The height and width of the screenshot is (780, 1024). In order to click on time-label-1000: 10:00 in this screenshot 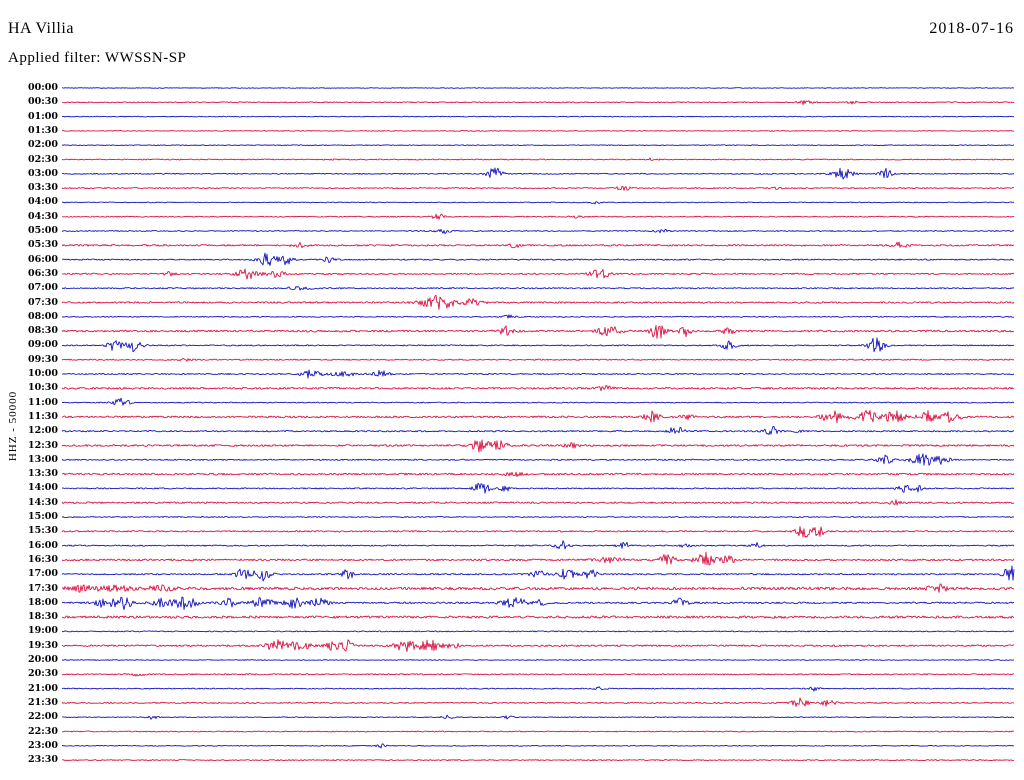, I will do `click(43, 373)`.